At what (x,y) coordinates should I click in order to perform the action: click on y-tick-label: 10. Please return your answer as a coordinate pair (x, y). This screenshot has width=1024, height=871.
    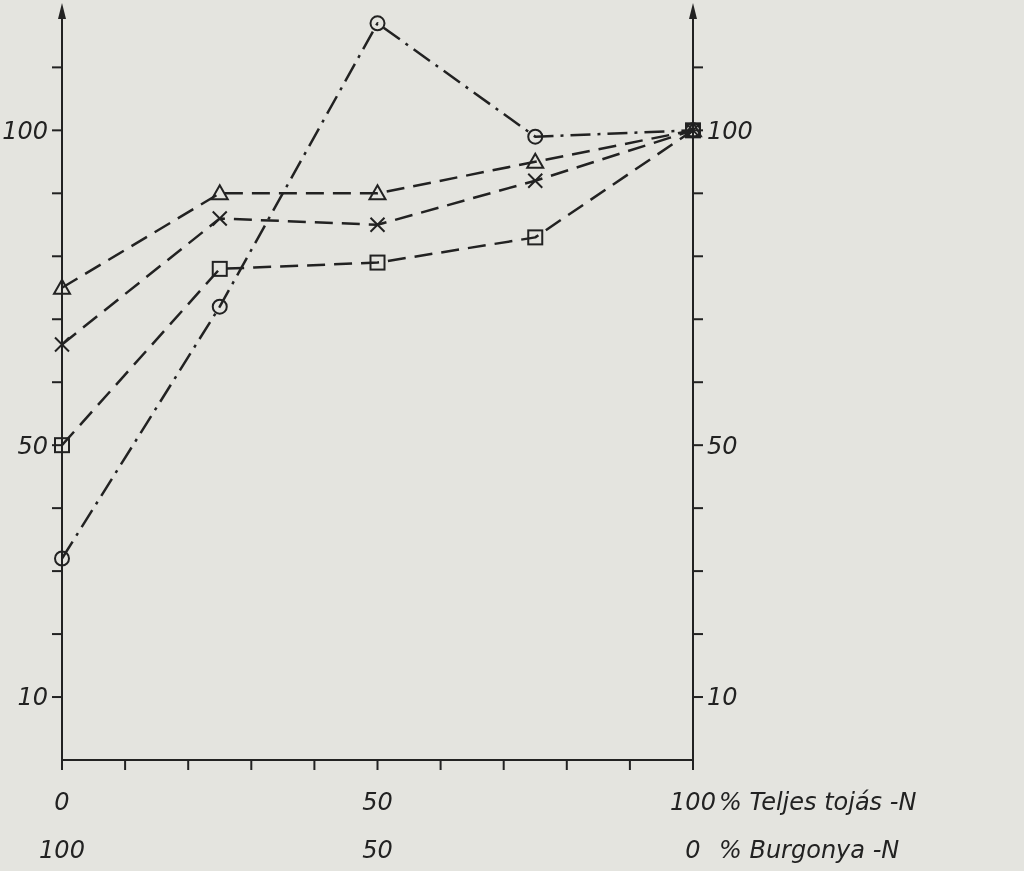
    Looking at the image, I should click on (32, 697).